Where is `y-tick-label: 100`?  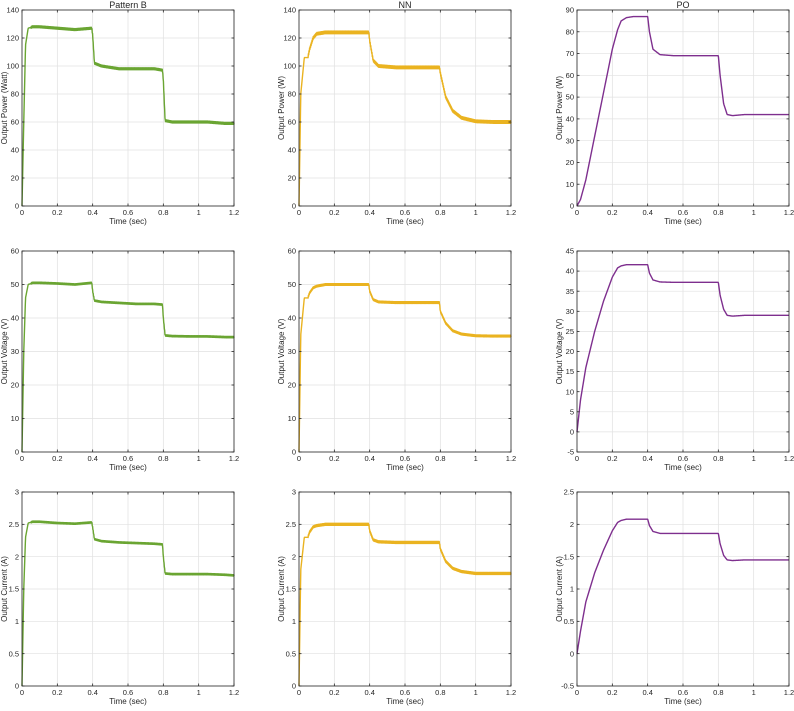
y-tick-label: 100 is located at coordinates (12, 66).